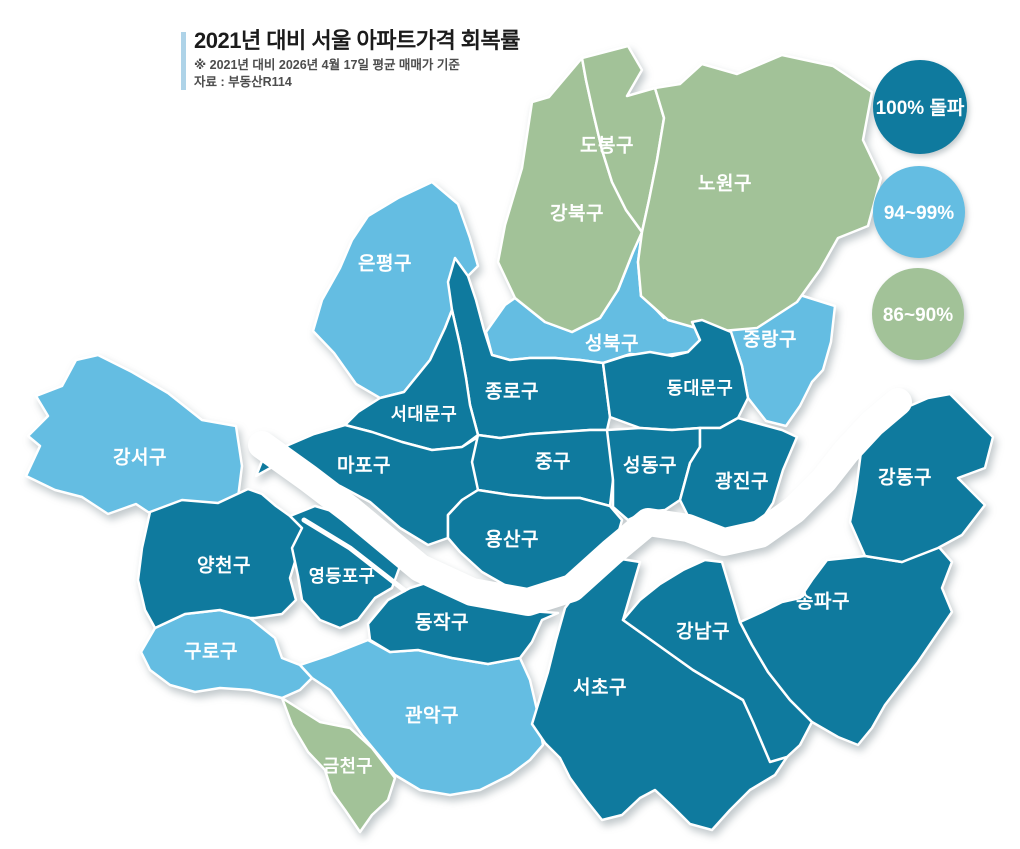  Describe the element at coordinates (348, 766) in the screenshot. I see `district-geumcheon-label: 금천구` at that location.